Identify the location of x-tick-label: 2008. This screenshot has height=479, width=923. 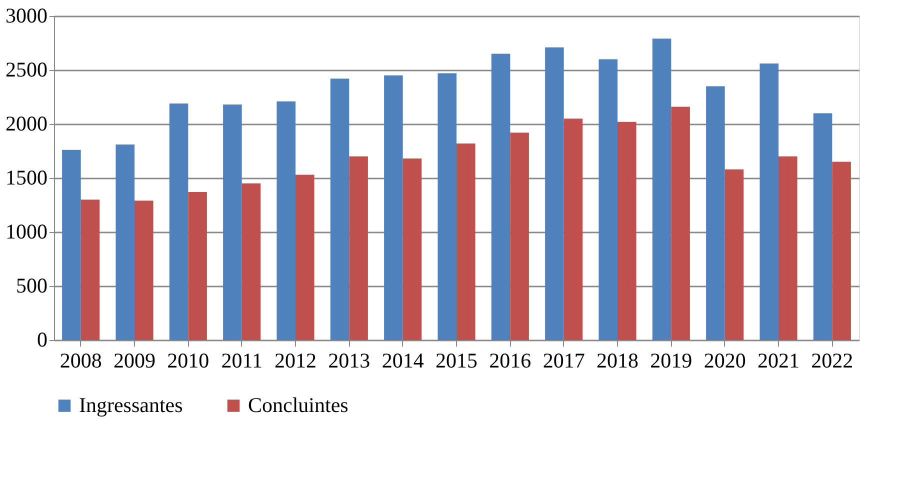
(81, 360).